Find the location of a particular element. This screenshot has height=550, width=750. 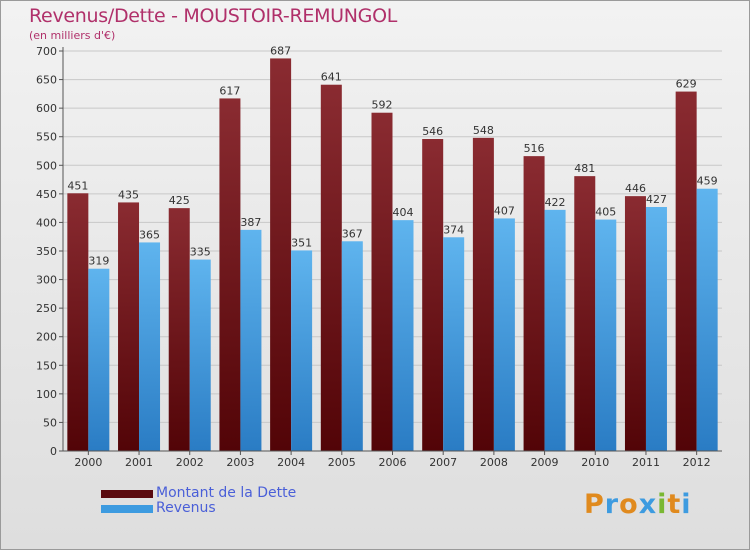

x-tick-label: 2011 is located at coordinates (646, 462).